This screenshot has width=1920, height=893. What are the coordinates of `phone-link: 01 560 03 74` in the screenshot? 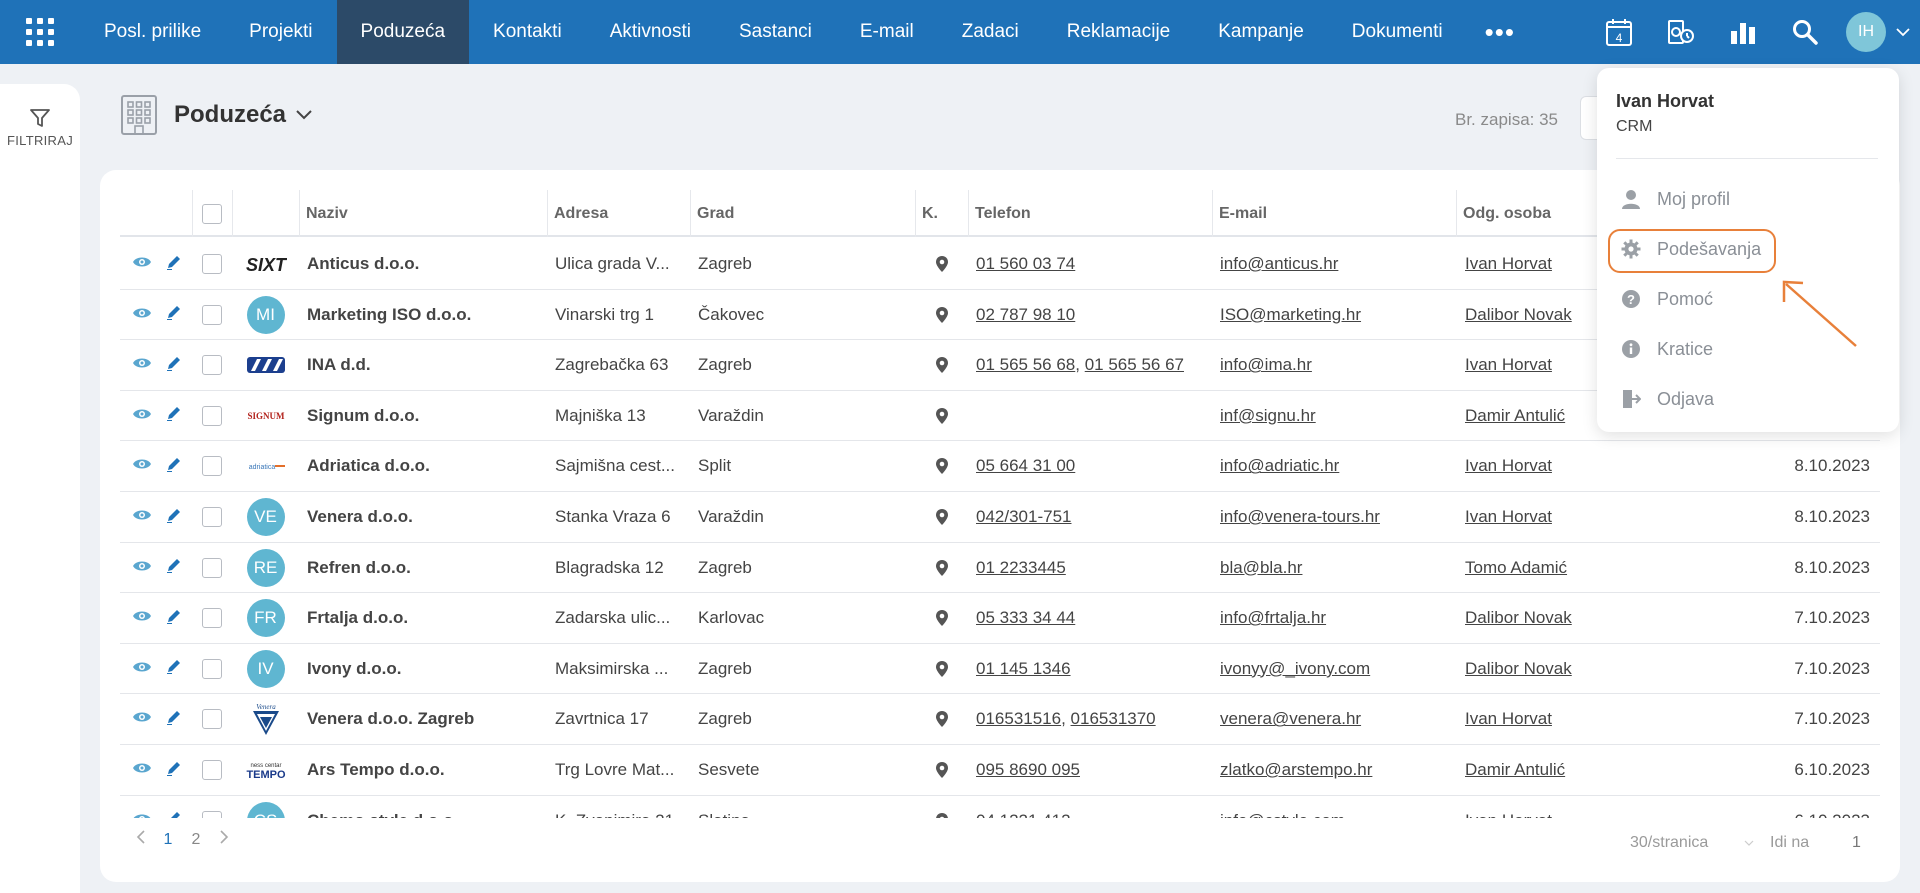 It's located at (1026, 263).